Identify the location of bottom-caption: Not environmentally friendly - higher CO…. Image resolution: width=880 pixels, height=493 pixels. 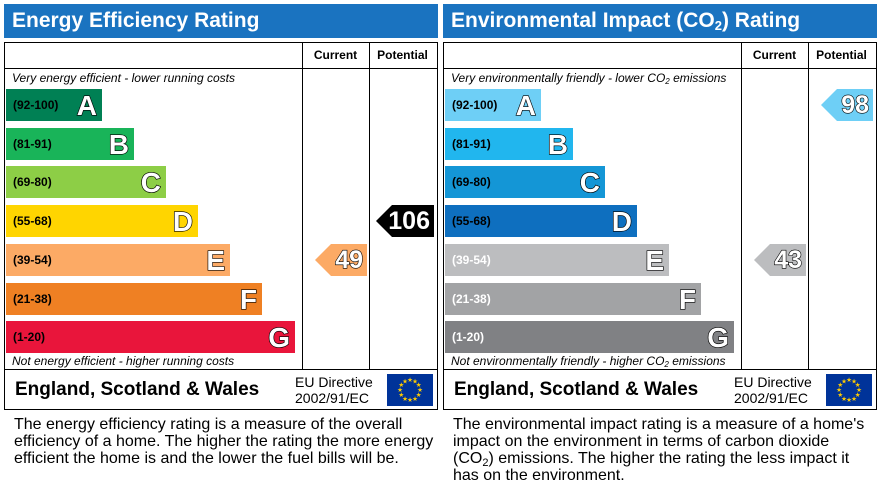
(588, 361).